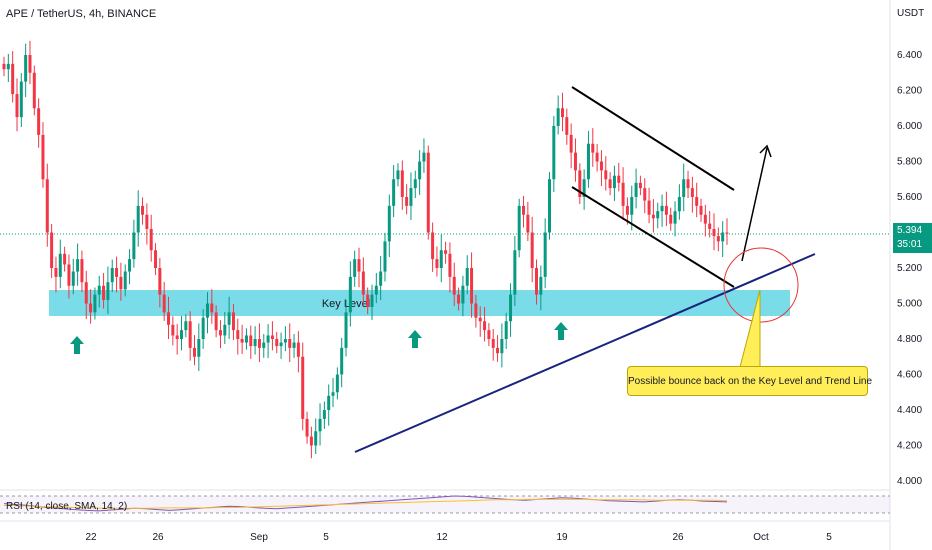 This screenshot has height=550, width=932. What do you see at coordinates (158, 537) in the screenshot?
I see `time-tick-label: 26` at bounding box center [158, 537].